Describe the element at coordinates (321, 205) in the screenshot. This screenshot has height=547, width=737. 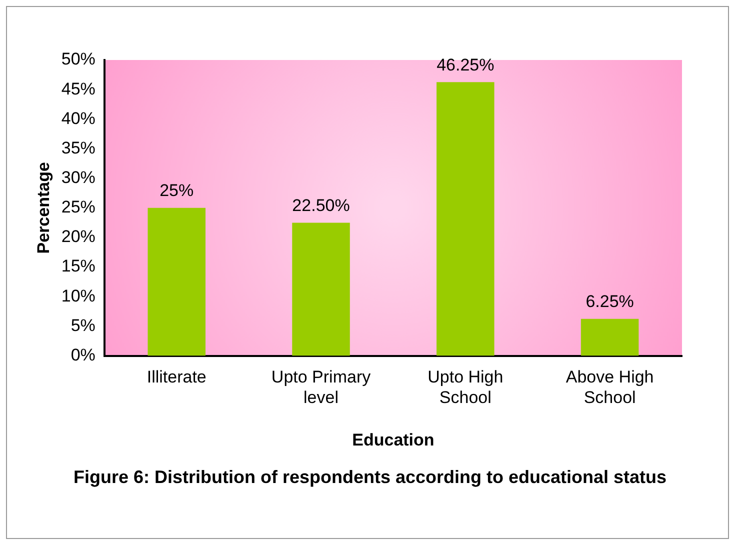
I see `data-label: 22.50%` at that location.